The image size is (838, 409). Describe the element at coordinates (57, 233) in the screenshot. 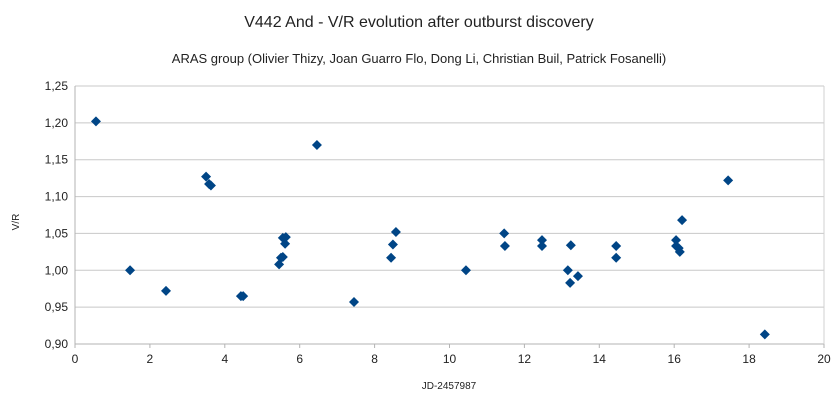

I see `y-tick-label: 1,05` at that location.